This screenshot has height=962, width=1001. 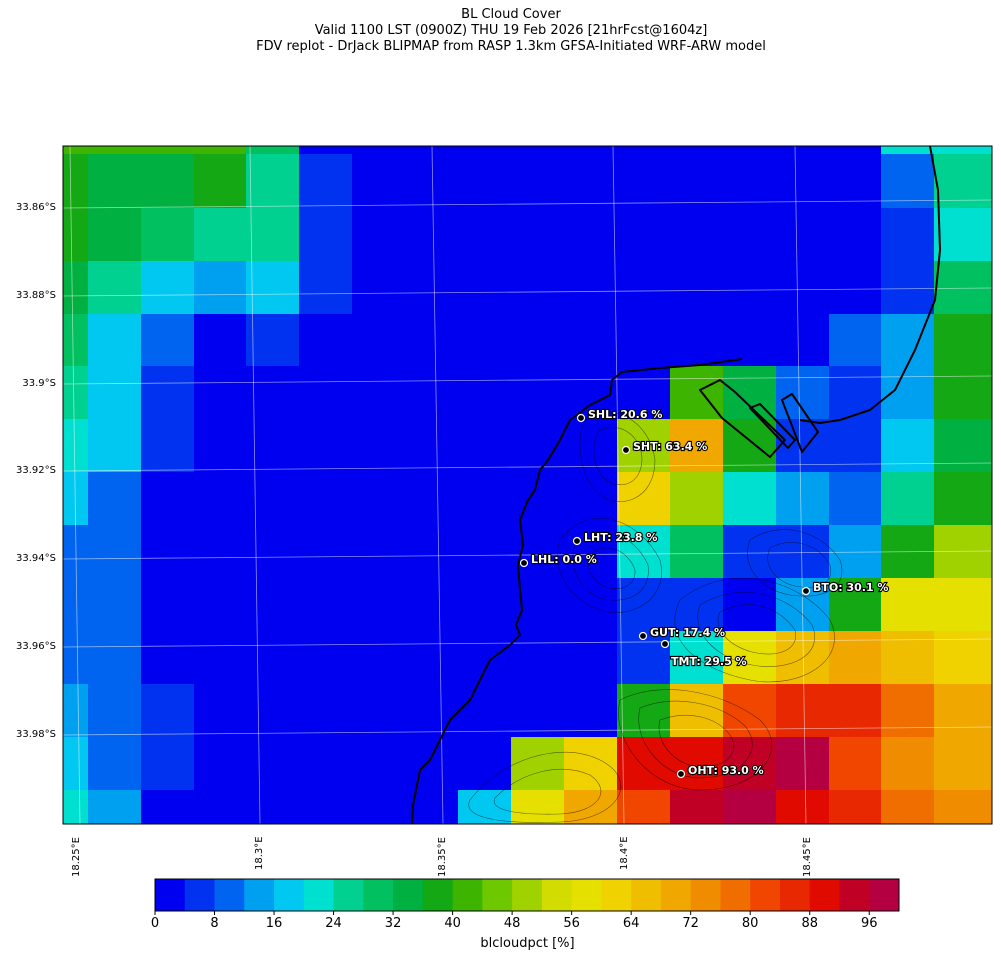 I want to click on lon-label: 18.35°E, so click(x=442, y=857).